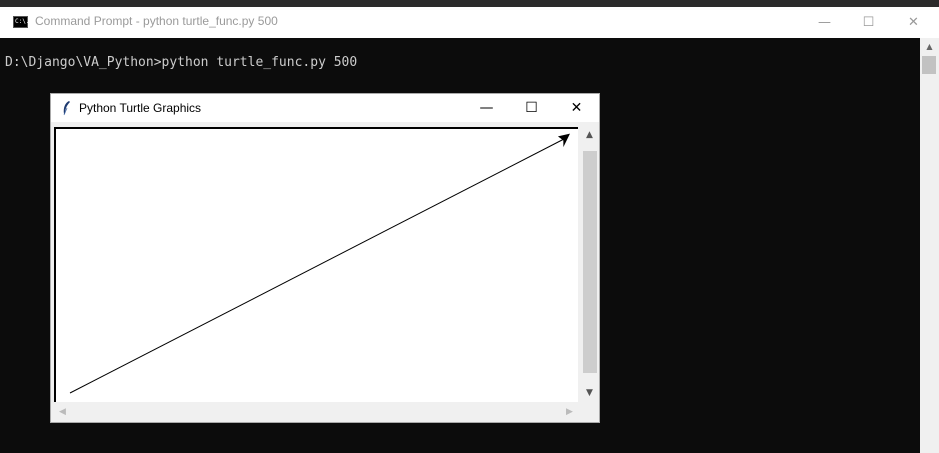  Describe the element at coordinates (589, 393) in the screenshot. I see `turtle-scroll-down-button: ▼` at that location.